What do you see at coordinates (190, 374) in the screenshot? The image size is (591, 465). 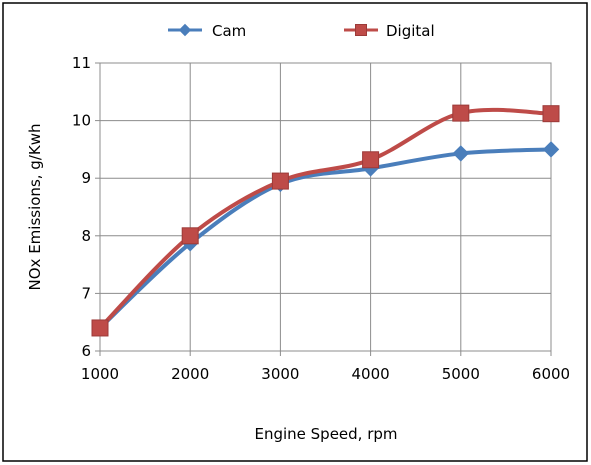 I see `x-tick-label: 2000` at bounding box center [190, 374].